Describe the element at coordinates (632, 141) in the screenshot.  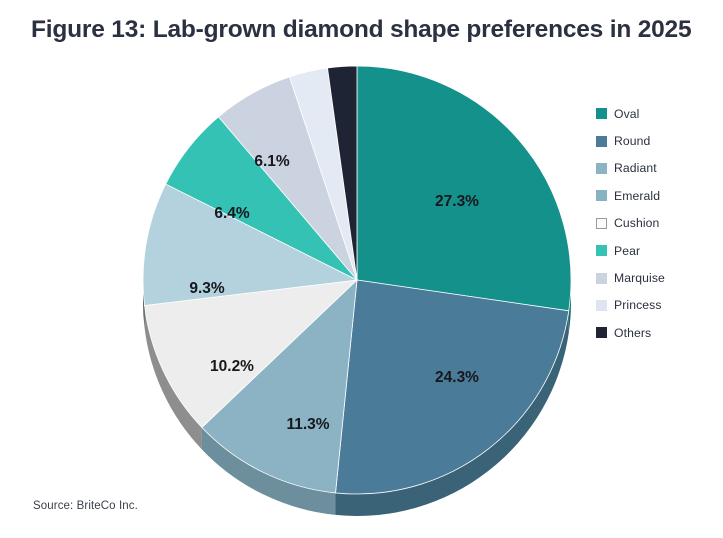
I see `legend-item-label: Round` at that location.